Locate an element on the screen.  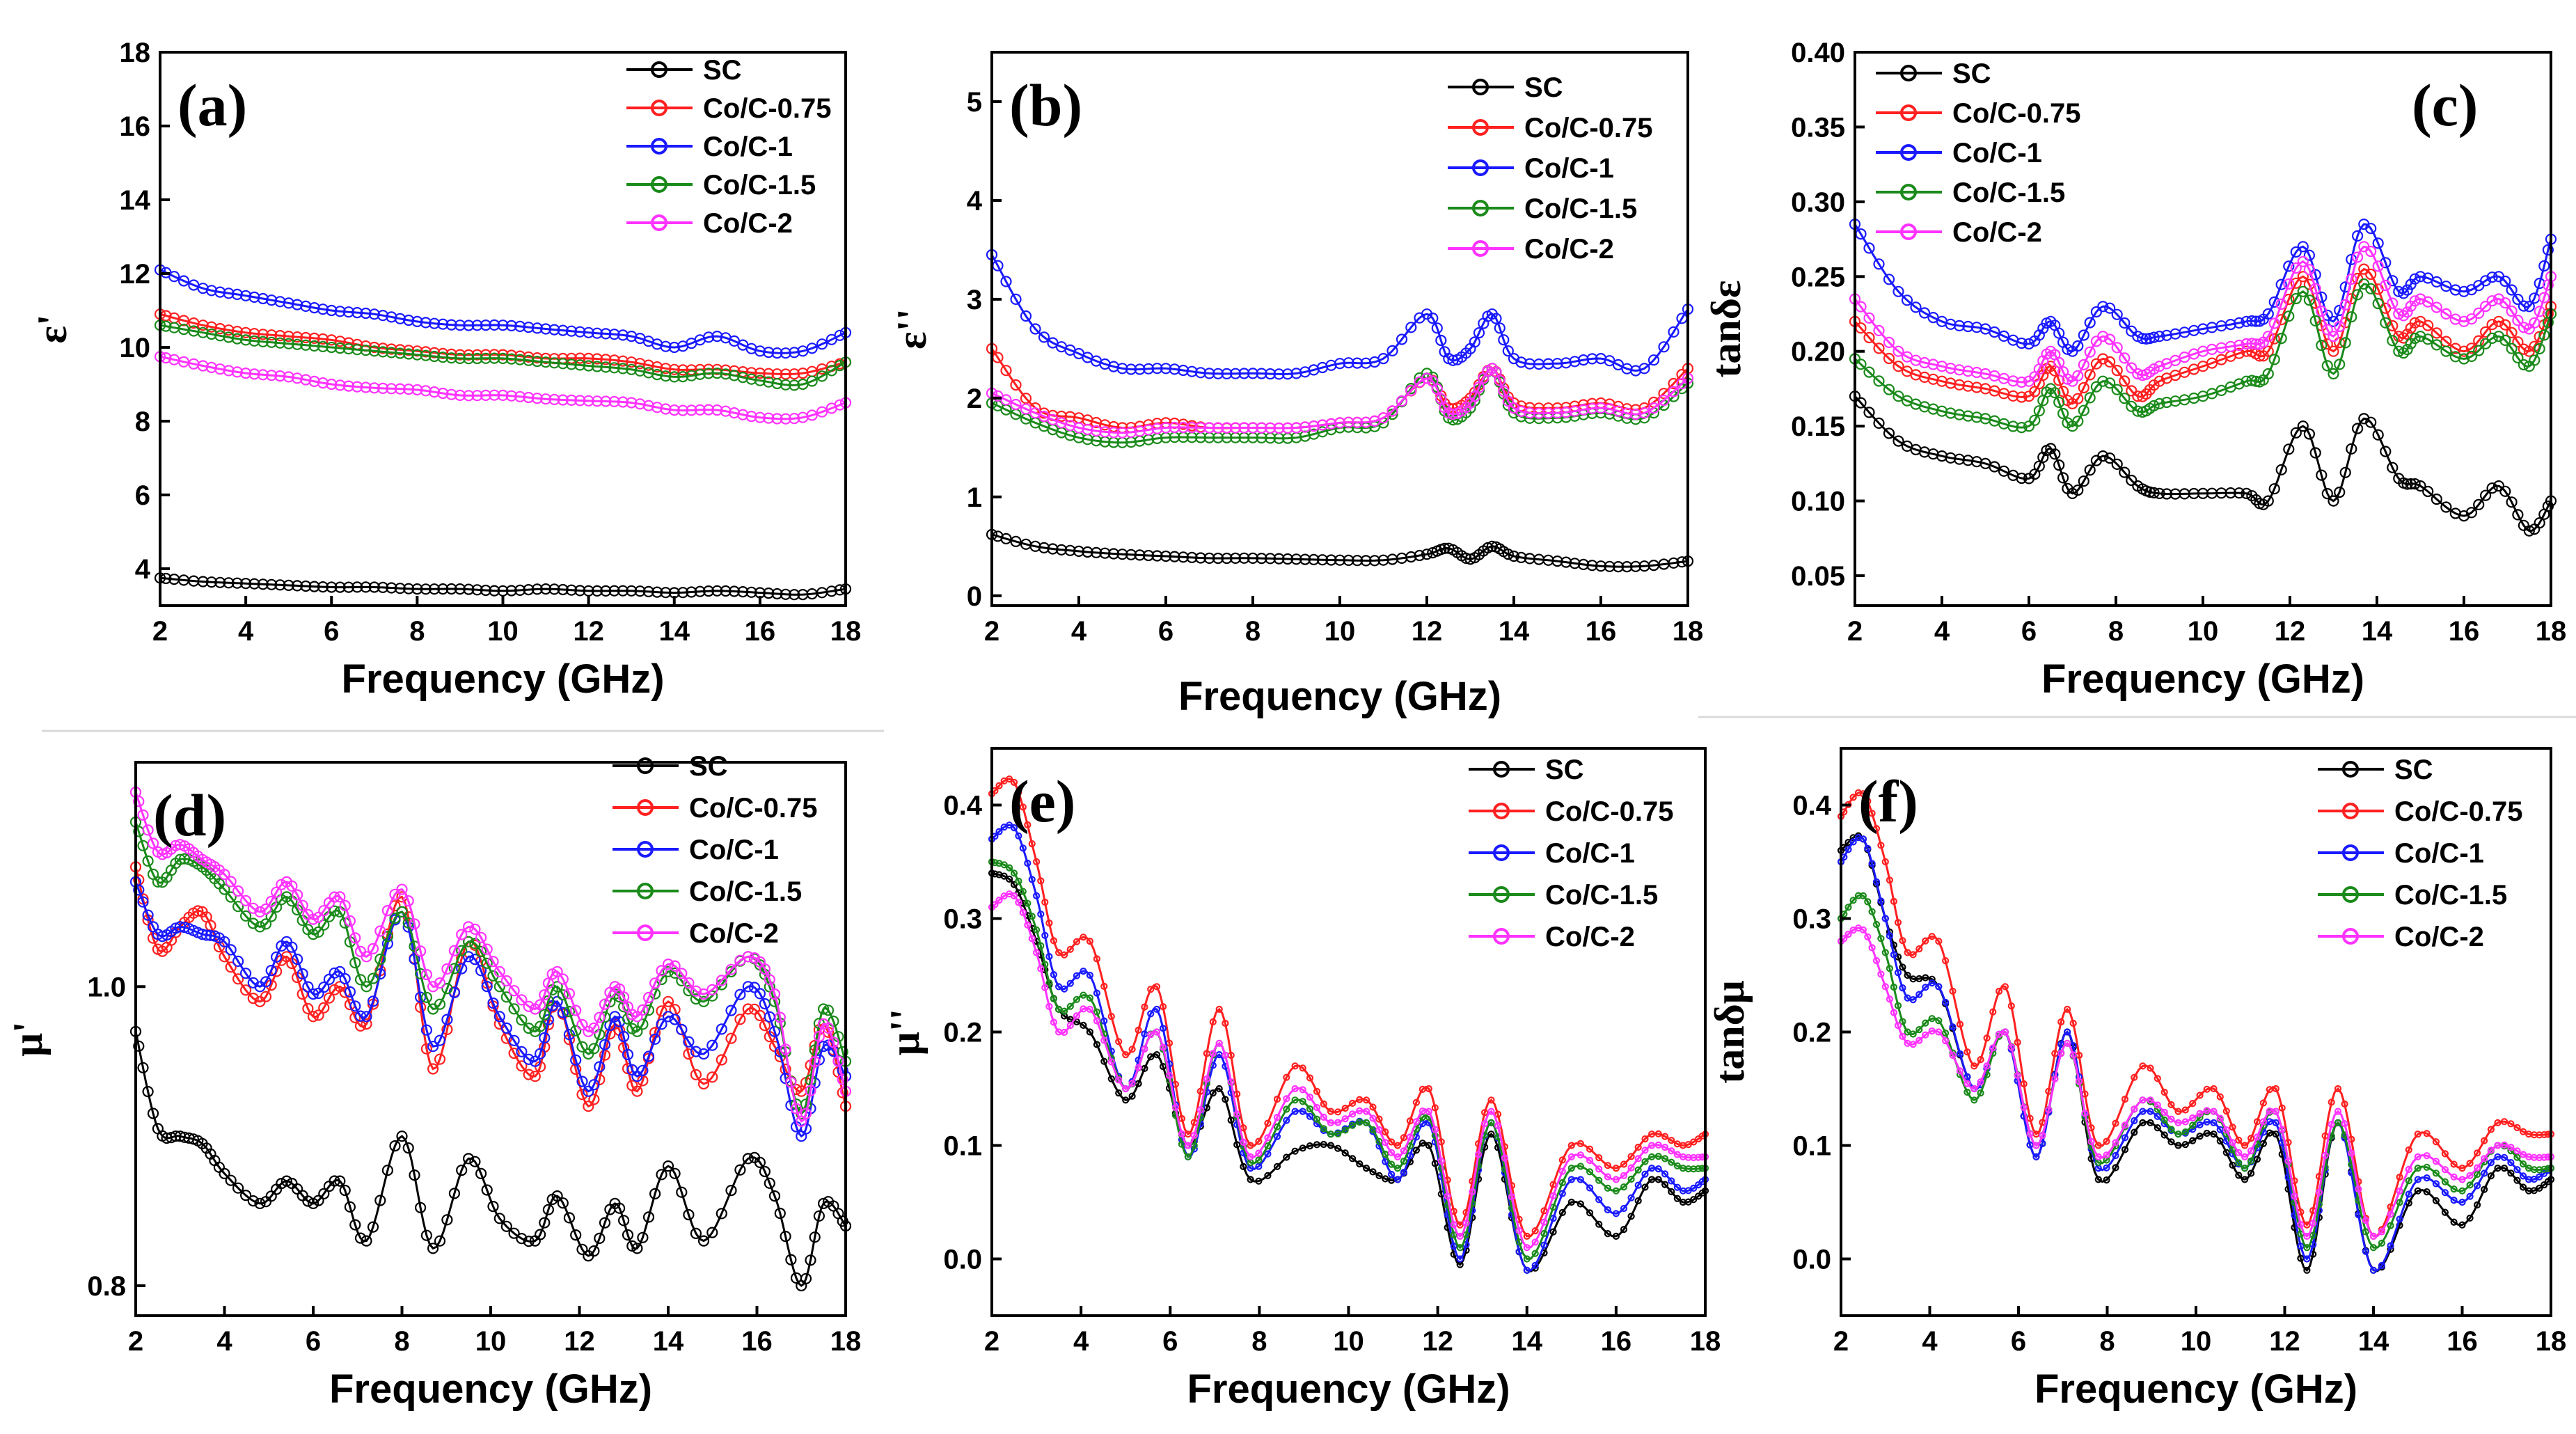
x-tick-label: 4 is located at coordinates (1942, 631).